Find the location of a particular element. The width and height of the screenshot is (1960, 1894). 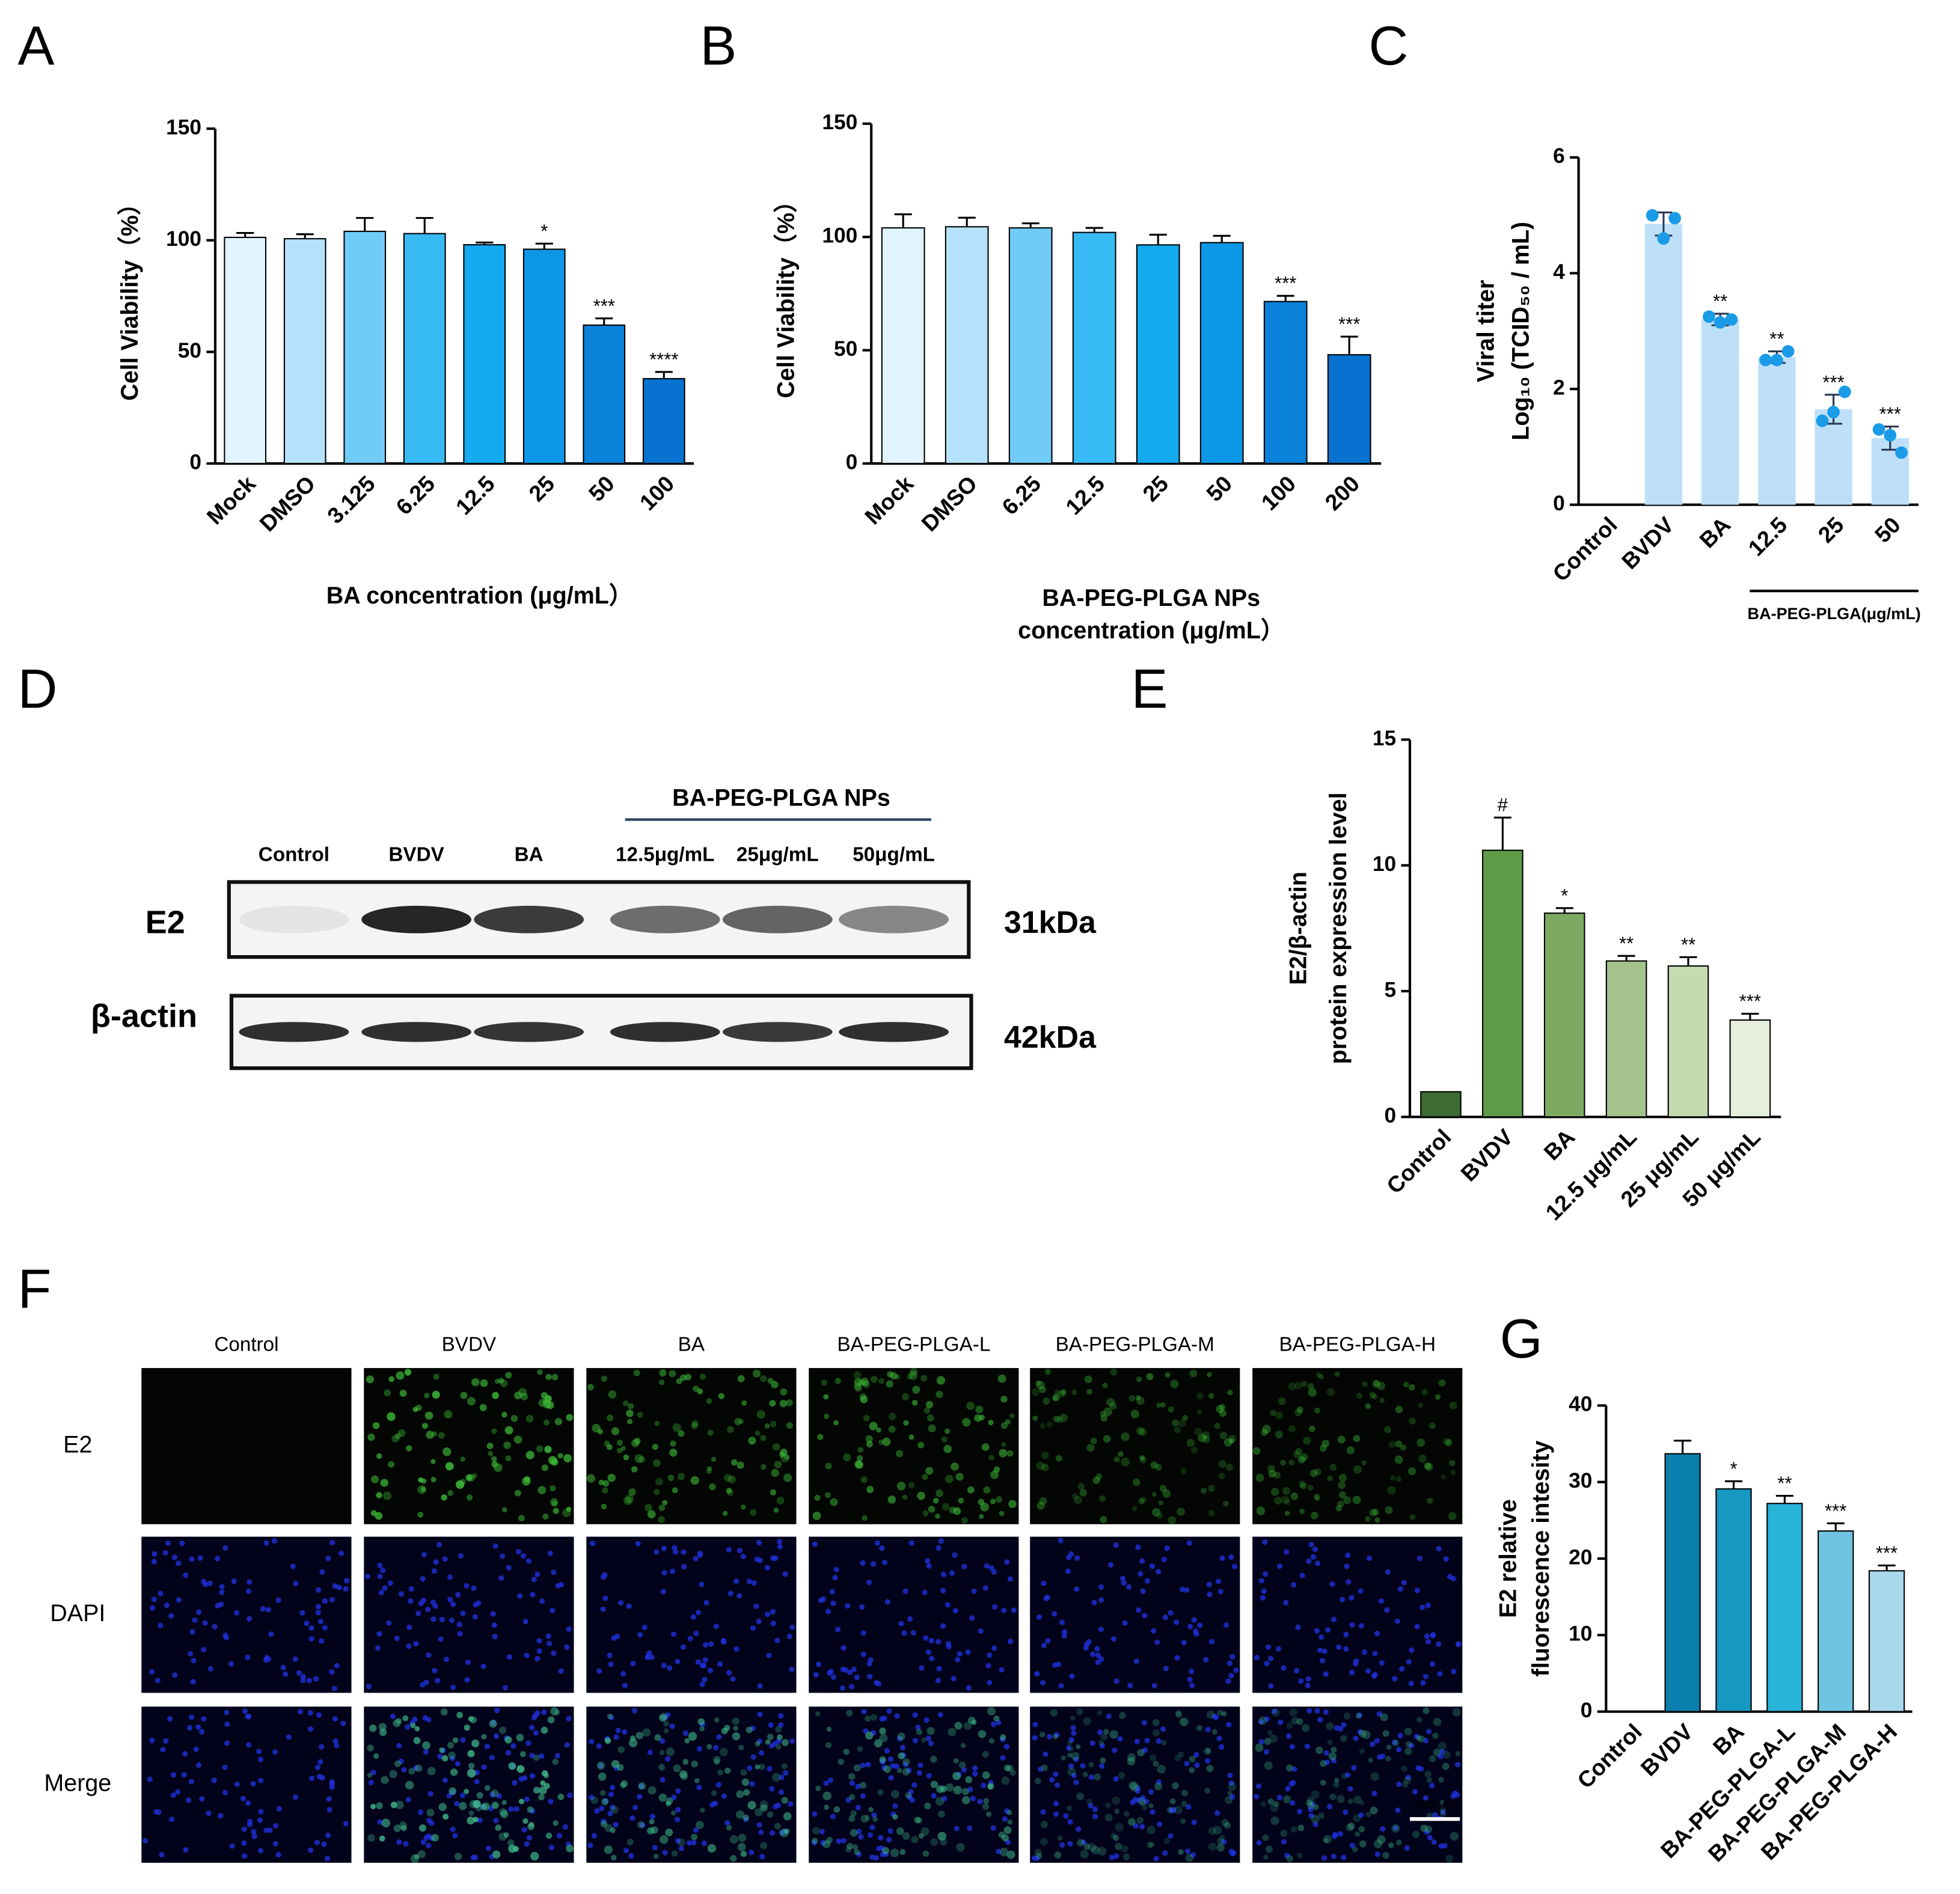

y-tick-label: 4 is located at coordinates (1559, 272).